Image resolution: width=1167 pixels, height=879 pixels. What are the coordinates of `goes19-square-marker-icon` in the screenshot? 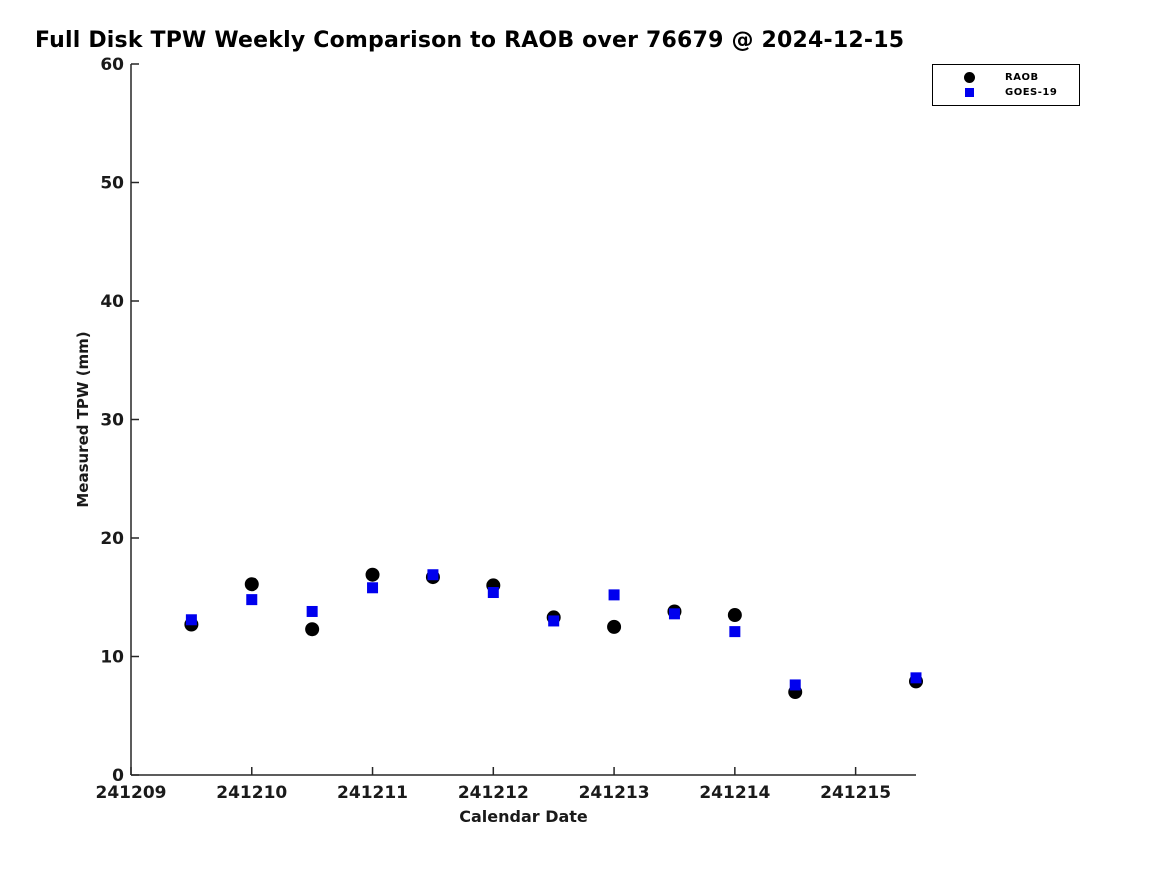 It's located at (969, 92).